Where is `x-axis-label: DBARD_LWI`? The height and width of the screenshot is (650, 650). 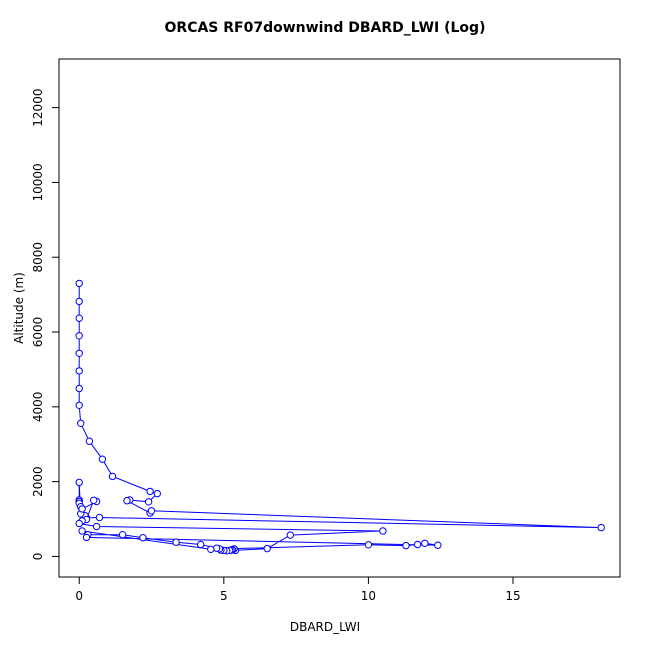 x-axis-label: DBARD_LWI is located at coordinates (325, 627).